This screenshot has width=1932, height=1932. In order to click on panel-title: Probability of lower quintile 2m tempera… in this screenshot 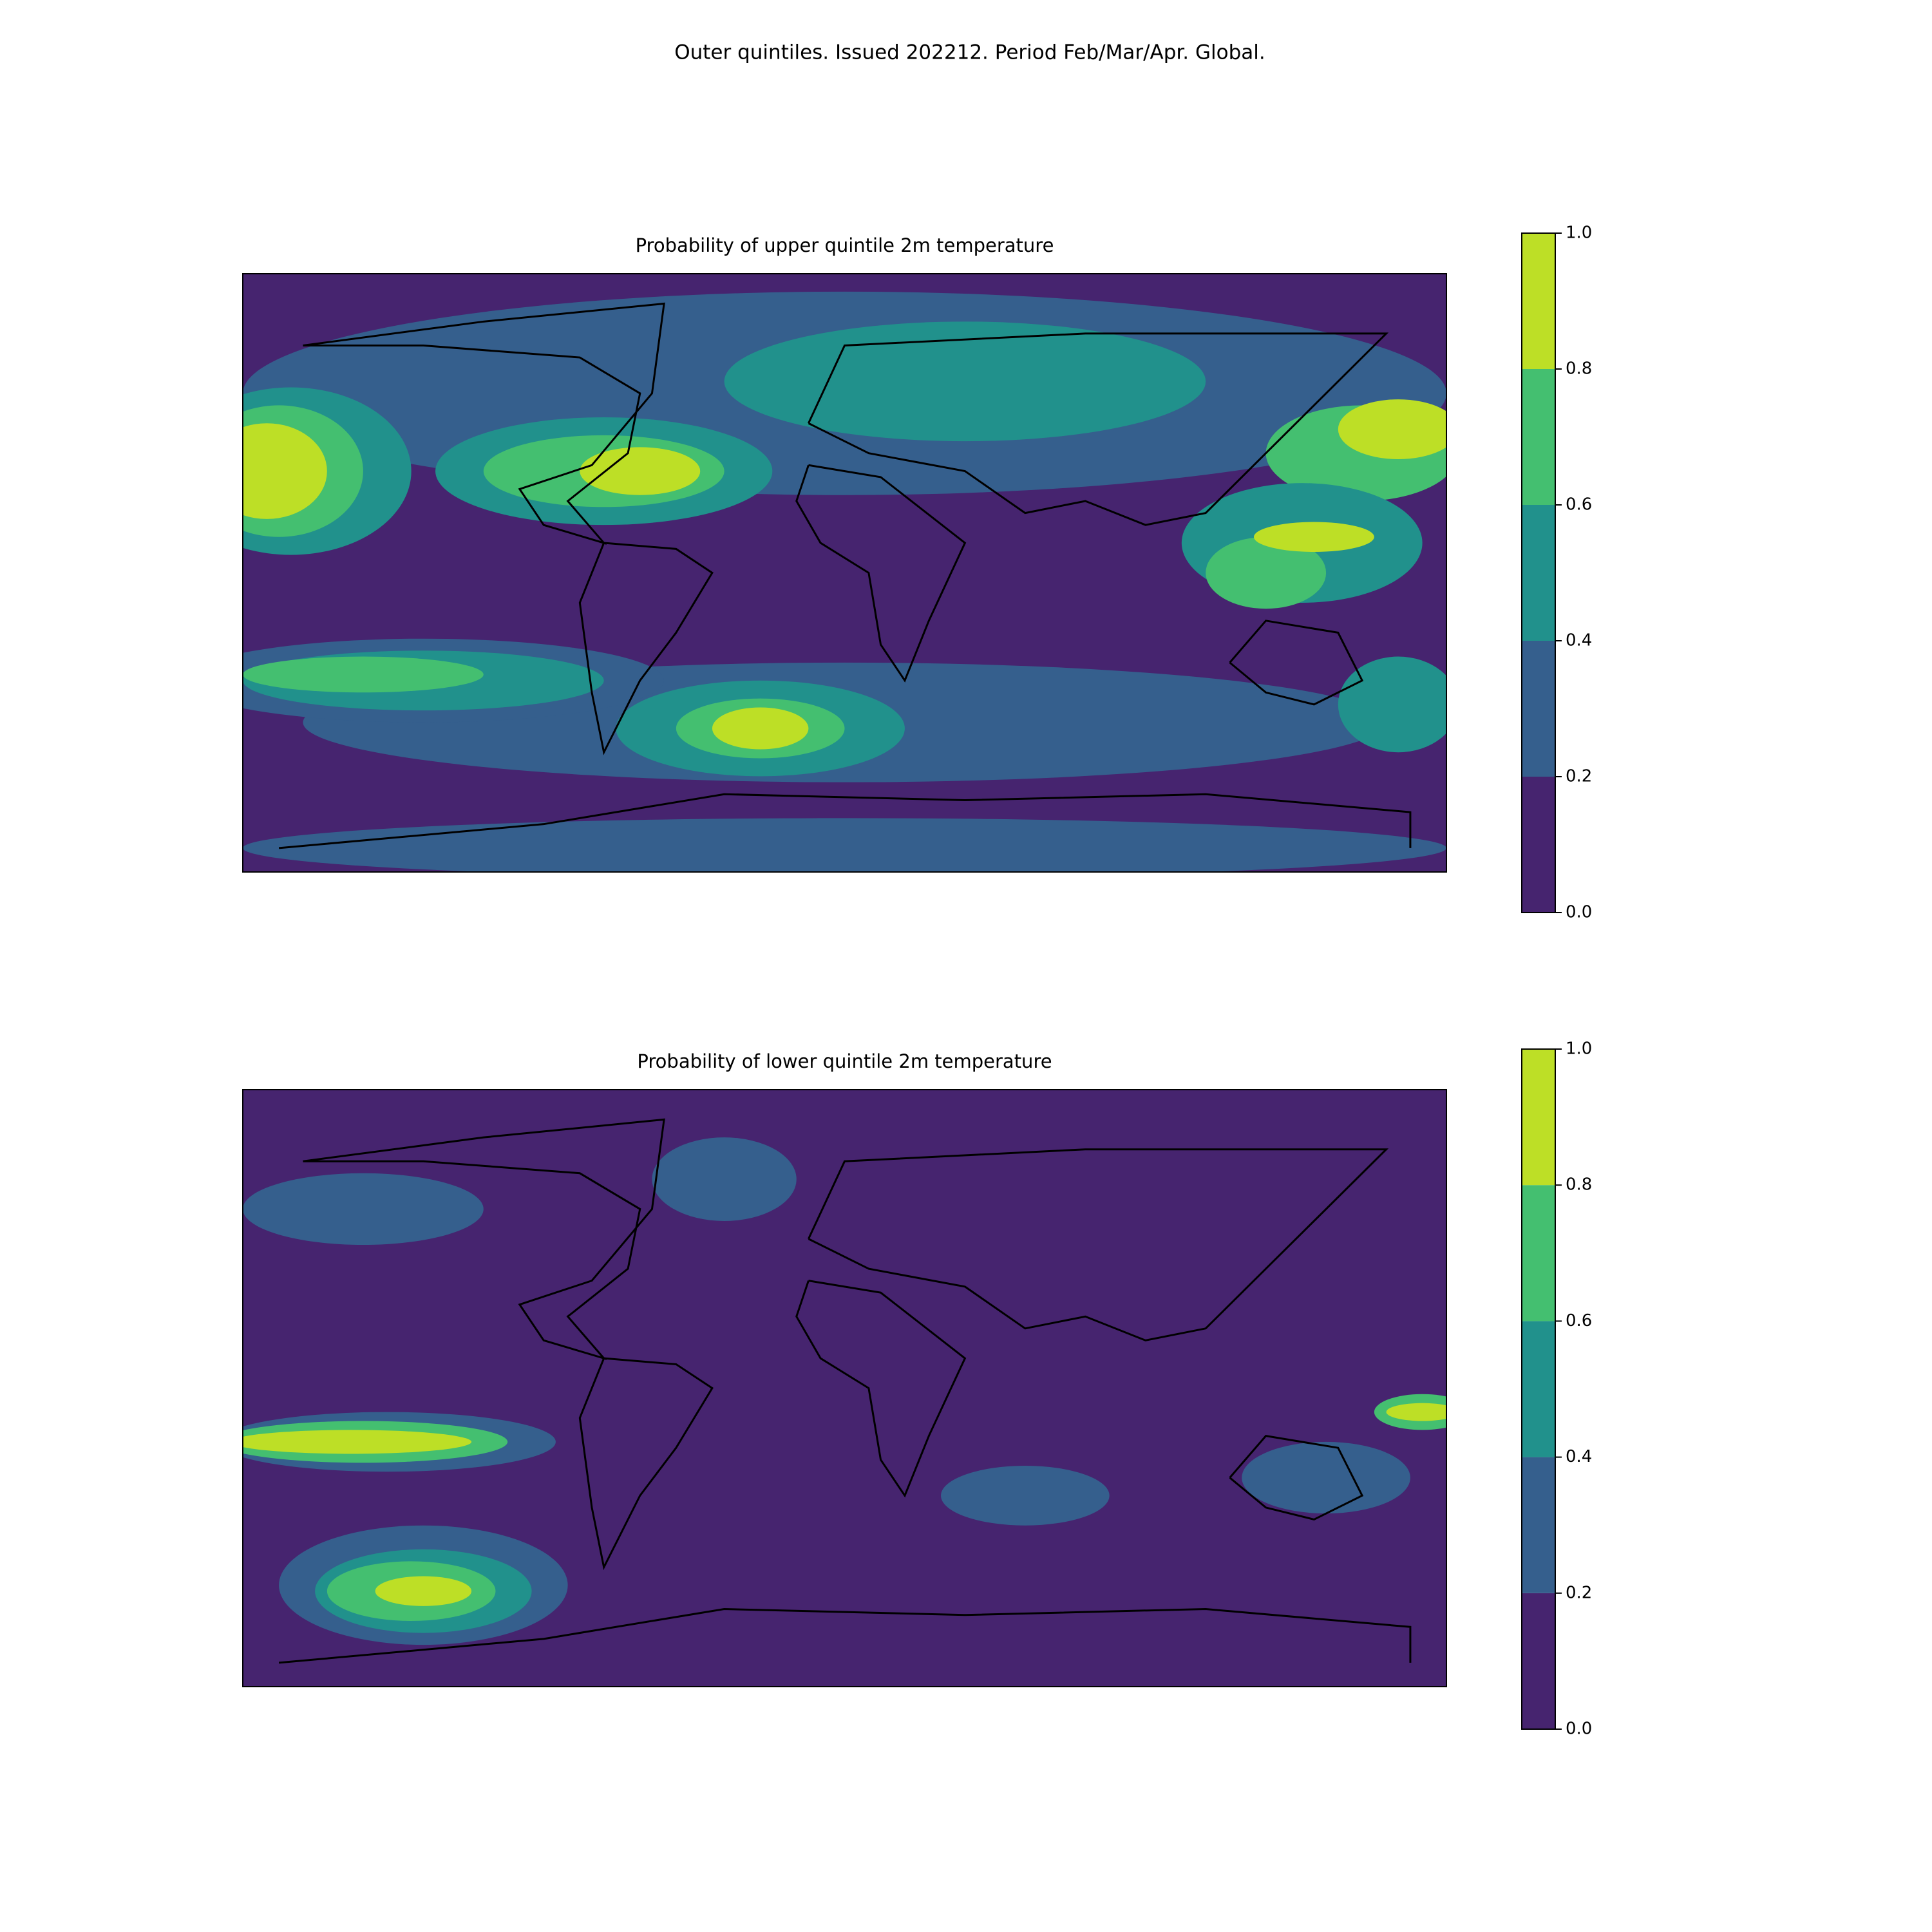, I will do `click(845, 1061)`.